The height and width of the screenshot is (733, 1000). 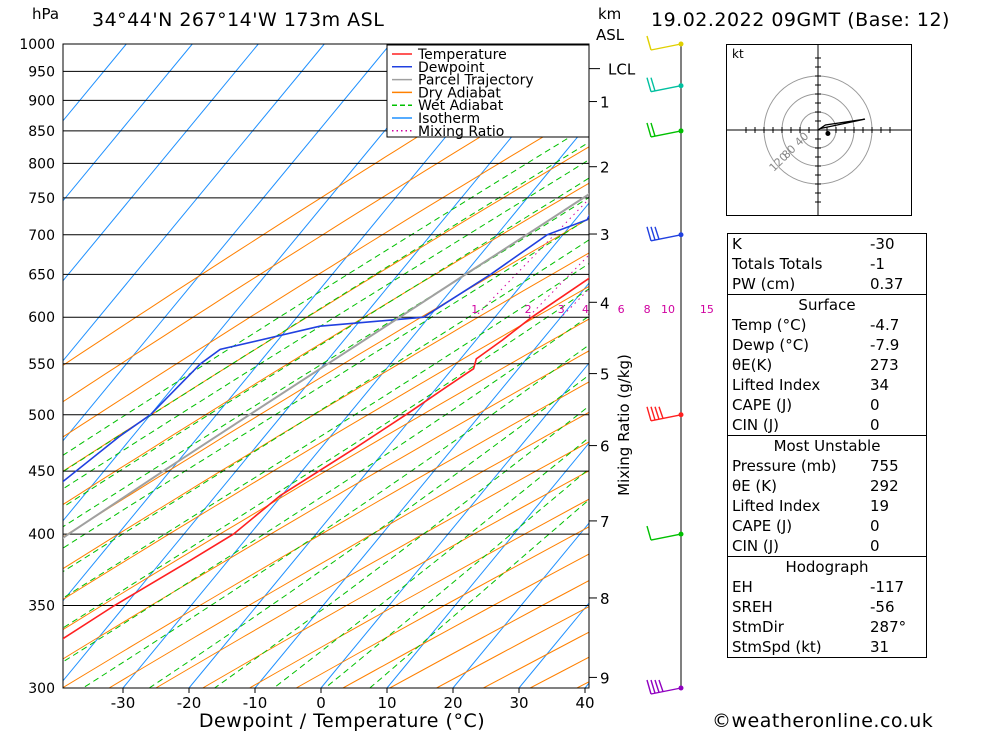 I want to click on x-tick-label: -20, so click(x=189, y=703).